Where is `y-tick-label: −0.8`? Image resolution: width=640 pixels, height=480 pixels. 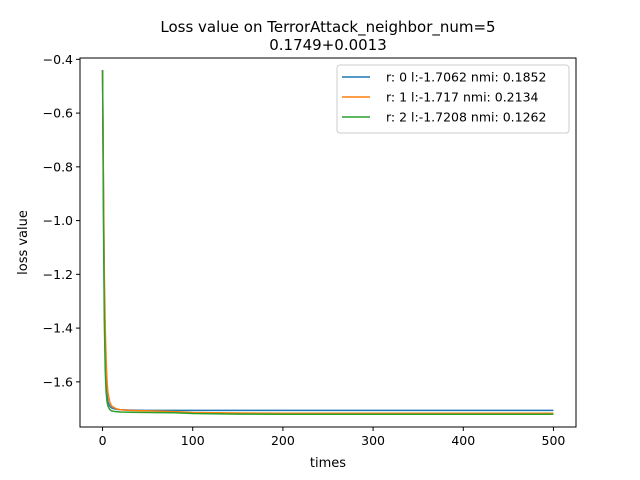
y-tick-label: −0.8 is located at coordinates (58, 166).